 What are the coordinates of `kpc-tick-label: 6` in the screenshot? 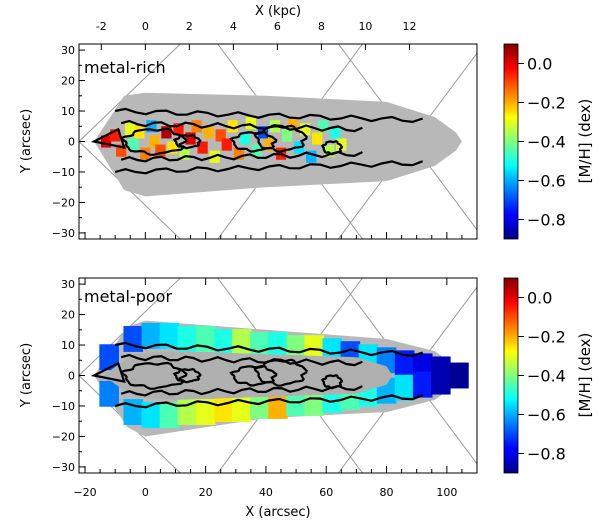 It's located at (277, 26).